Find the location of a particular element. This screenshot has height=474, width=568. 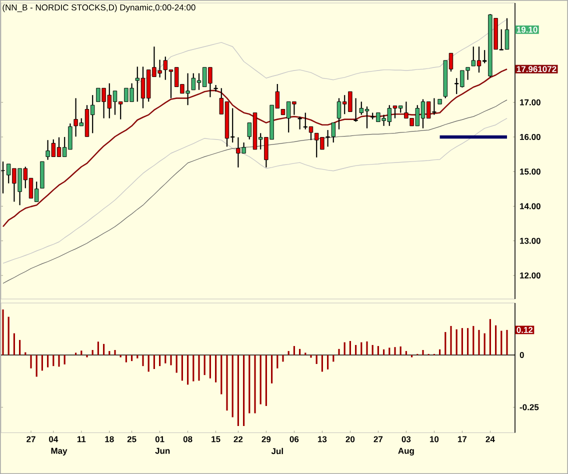

text: Jun is located at coordinates (162, 451).